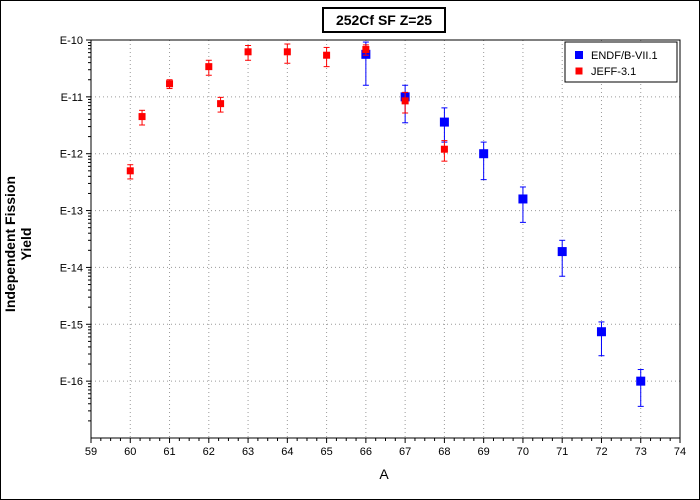  I want to click on y-tick-label: E-10, so click(71, 41).